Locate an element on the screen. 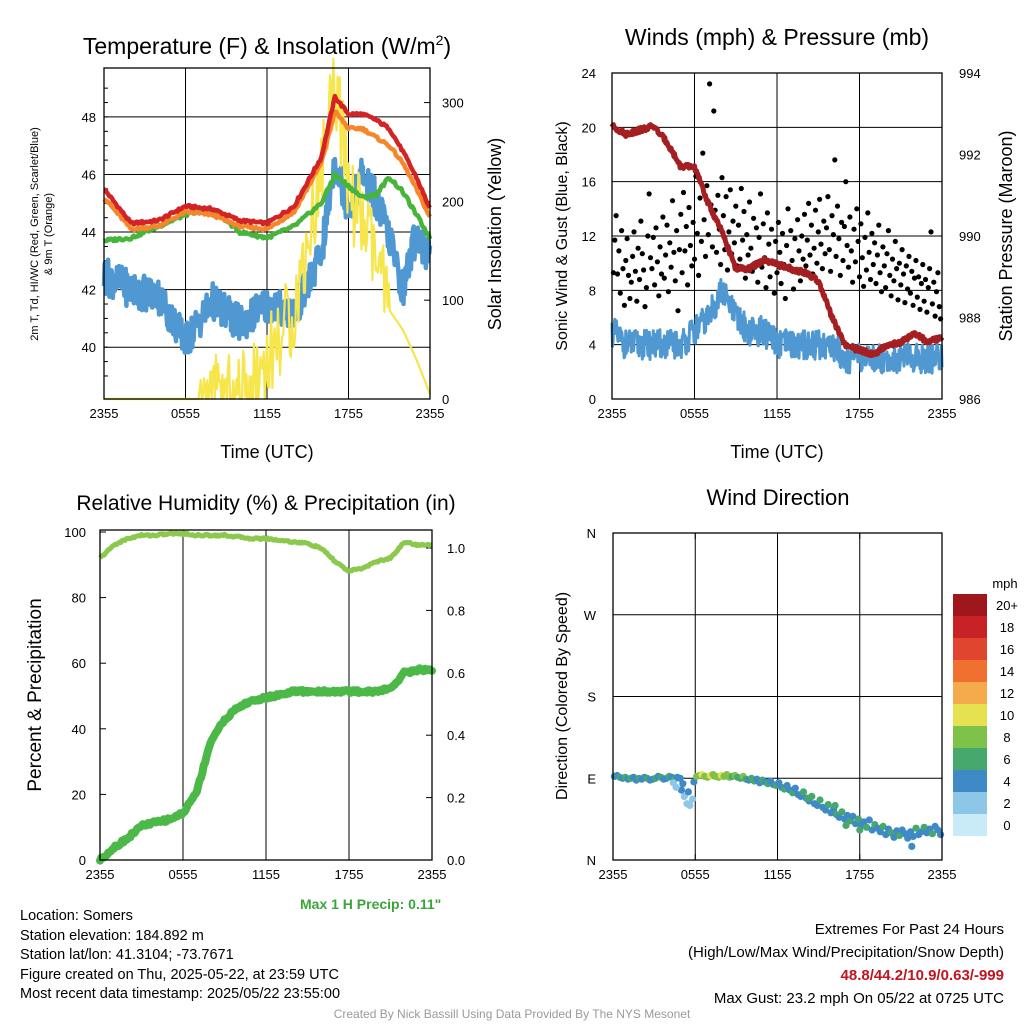 The height and width of the screenshot is (1029, 1024). wind-y2-tick-label: 988 is located at coordinates (970, 318).